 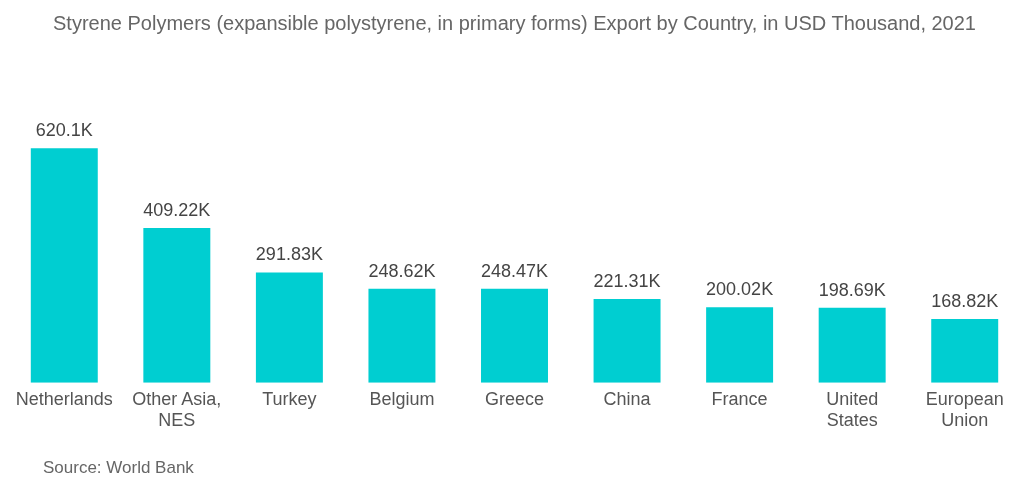 What do you see at coordinates (402, 270) in the screenshot?
I see `data-label: 248.62K` at bounding box center [402, 270].